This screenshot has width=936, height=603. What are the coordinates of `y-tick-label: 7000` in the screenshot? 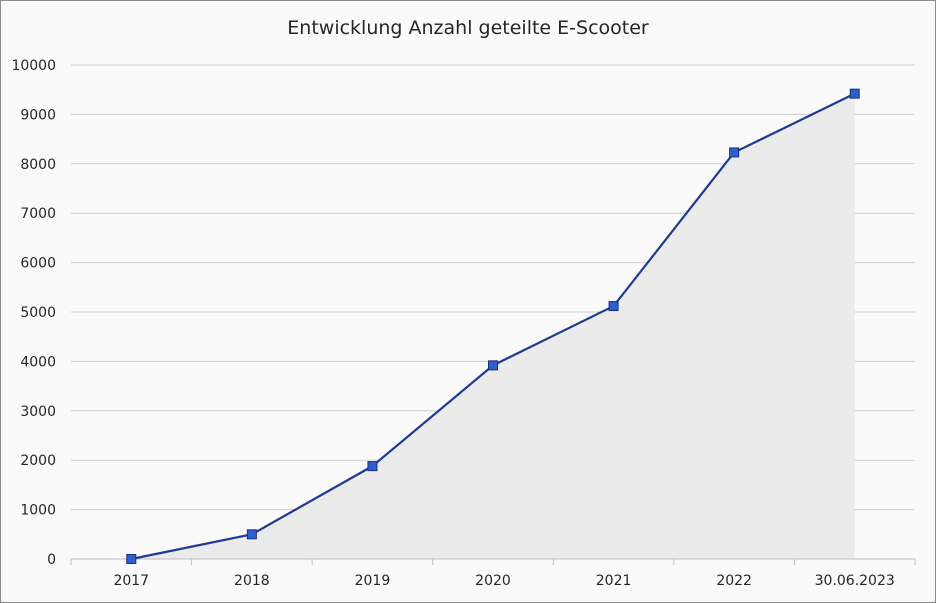 It's located at (38, 214).